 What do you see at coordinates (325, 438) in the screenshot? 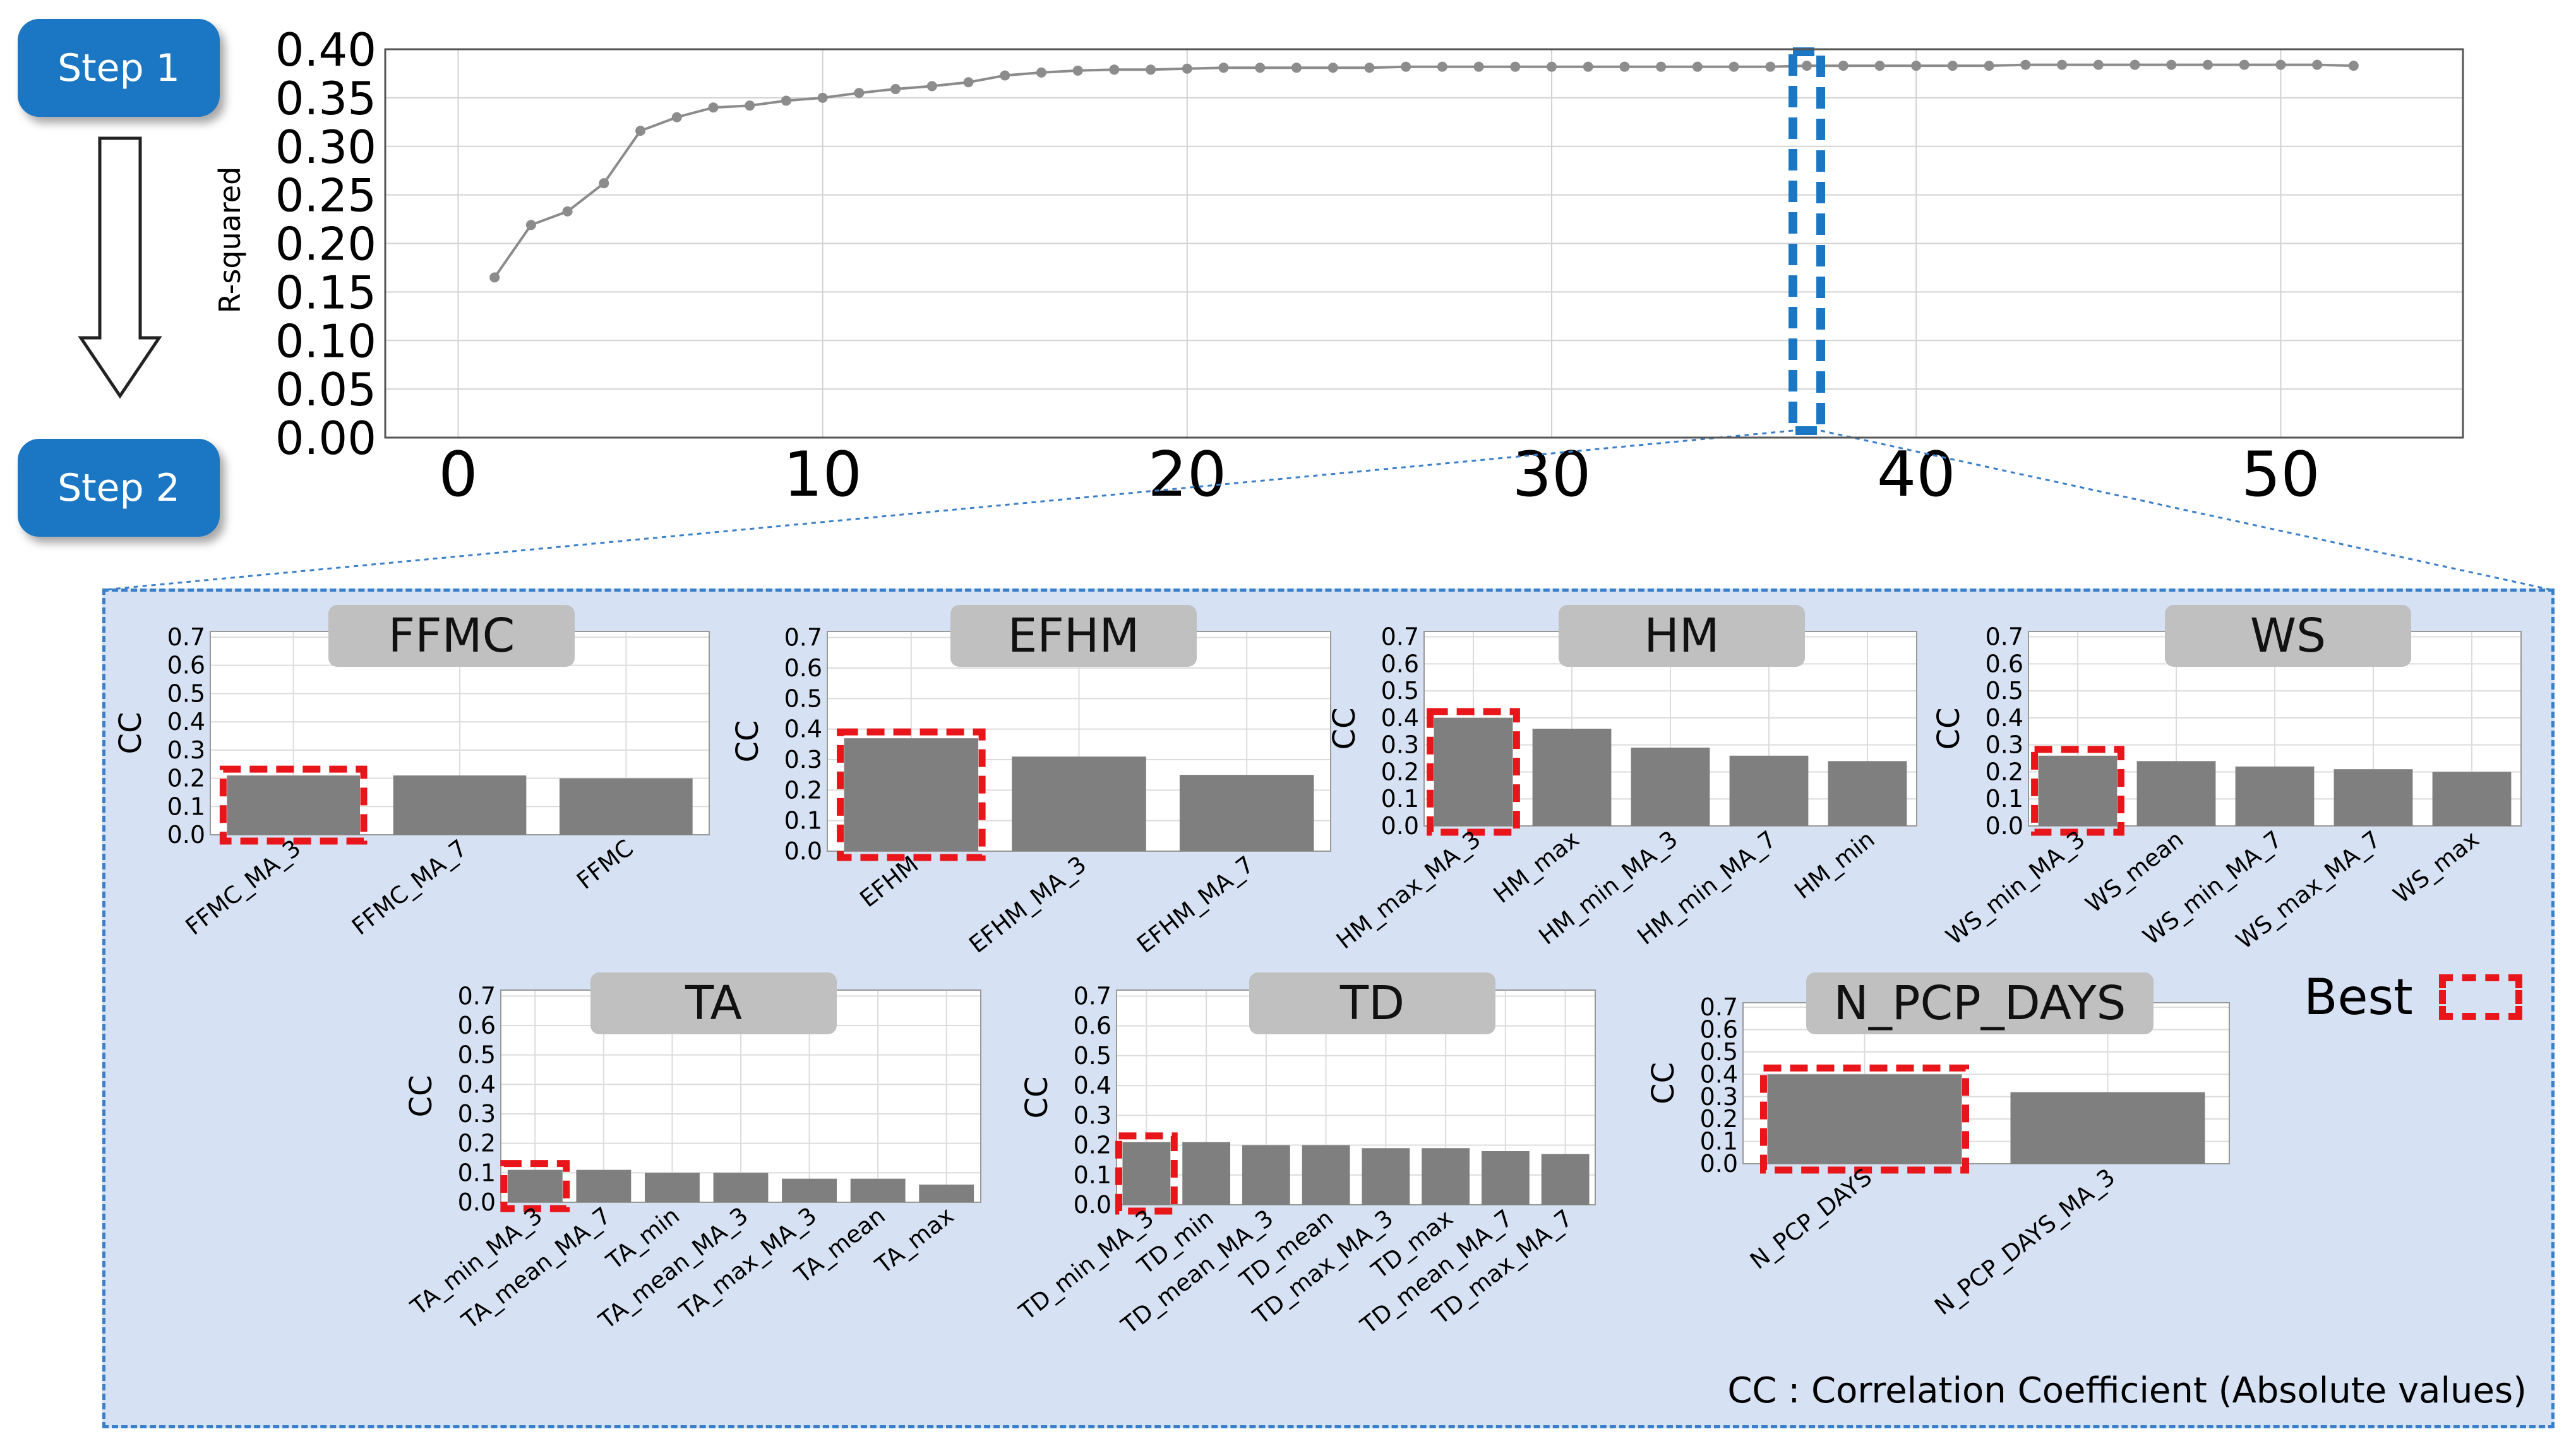
I see `y-tick-label: 0.00` at bounding box center [325, 438].